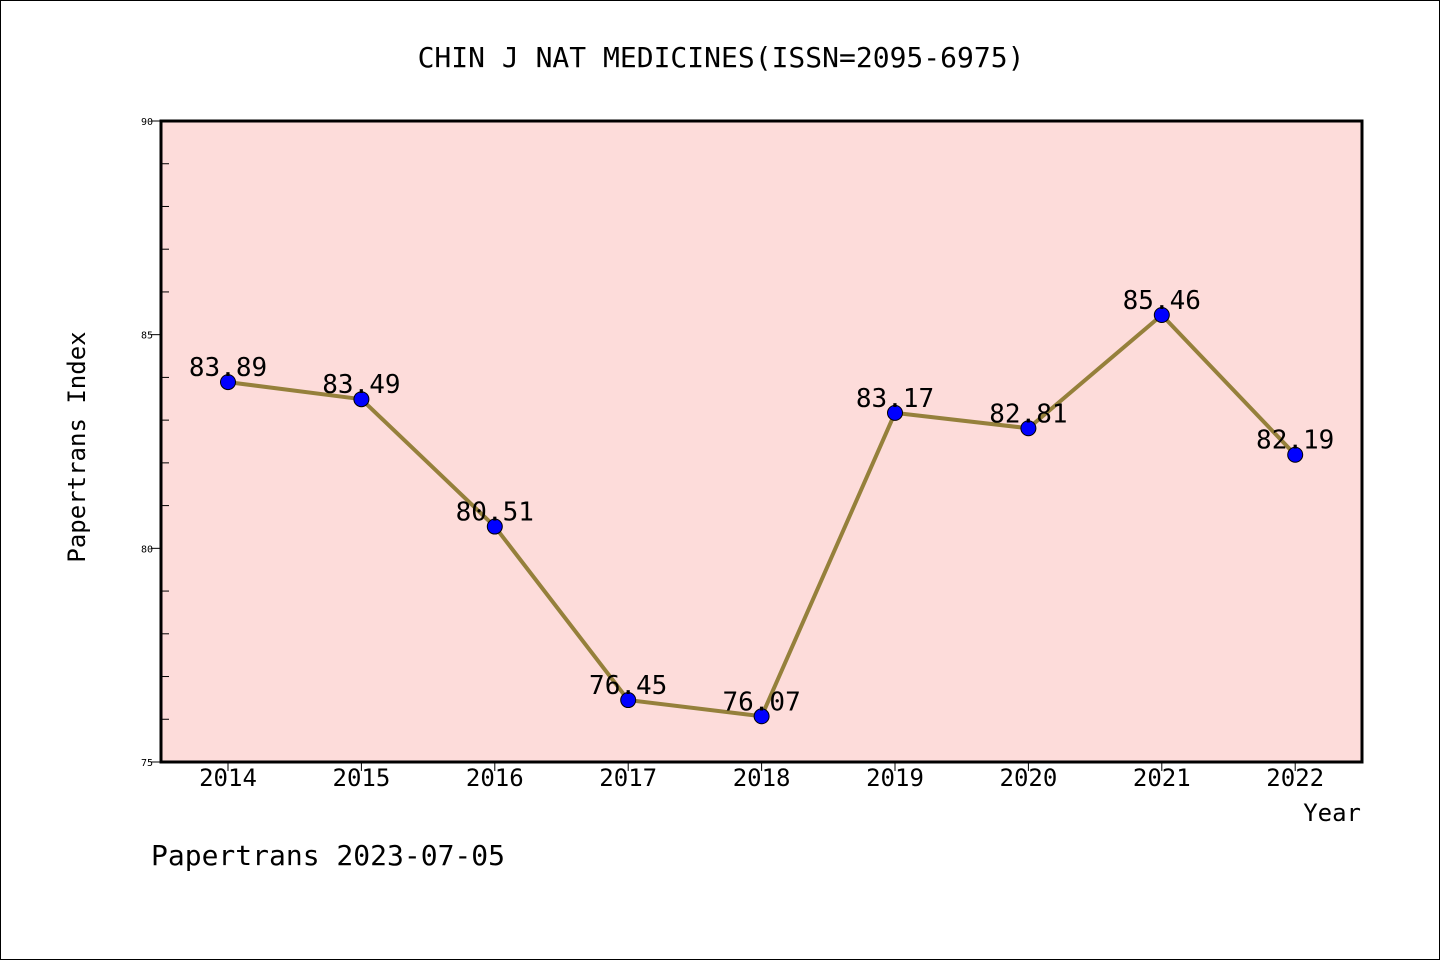  What do you see at coordinates (1295, 778) in the screenshot?
I see `x-tick-label: 2022` at bounding box center [1295, 778].